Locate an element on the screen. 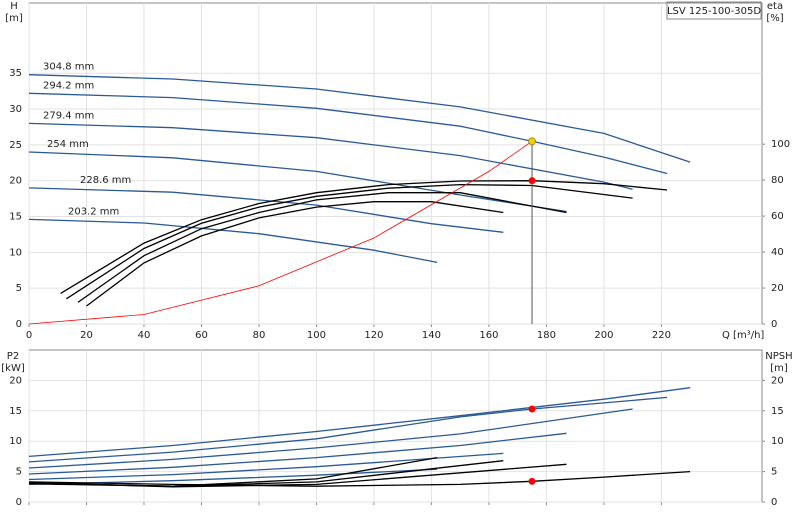  y-tick-label: 30 is located at coordinates (15, 109).